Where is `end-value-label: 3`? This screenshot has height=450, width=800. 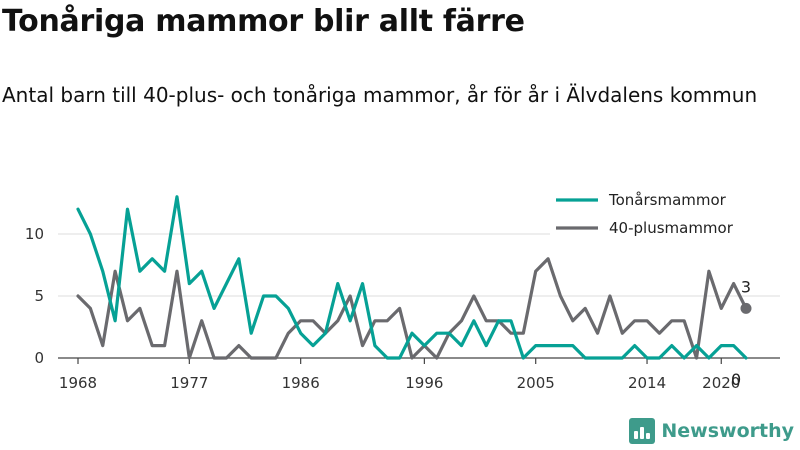
end-value-label: 3 is located at coordinates (746, 286).